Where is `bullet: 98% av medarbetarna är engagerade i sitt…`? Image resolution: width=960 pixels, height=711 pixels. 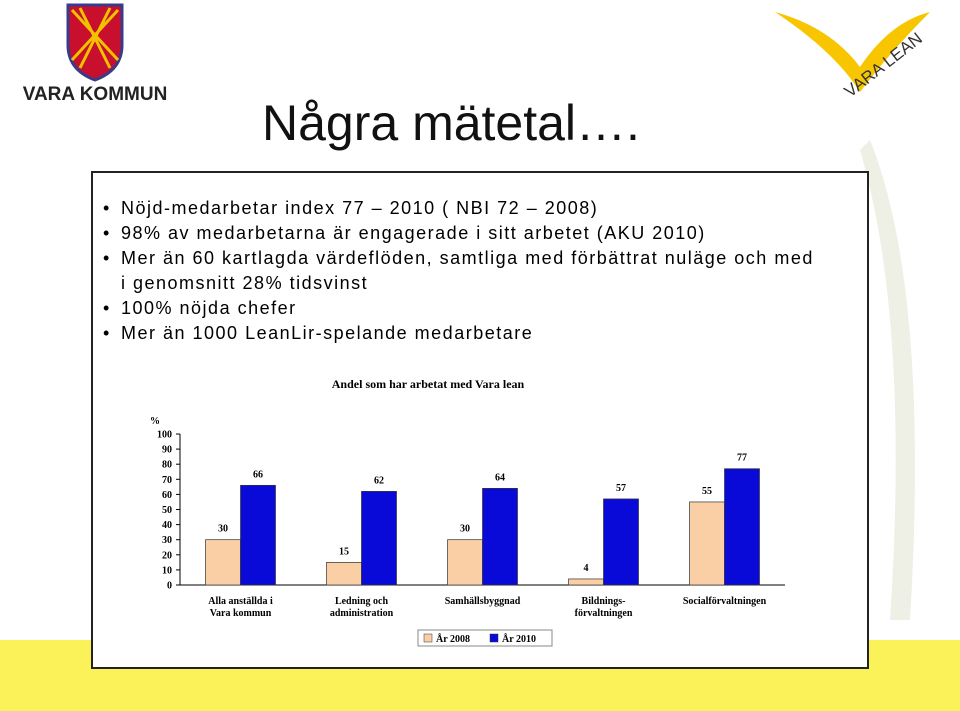
bullet: 98% av medarbetarna är engagerade i sitt… is located at coordinates (462, 233).